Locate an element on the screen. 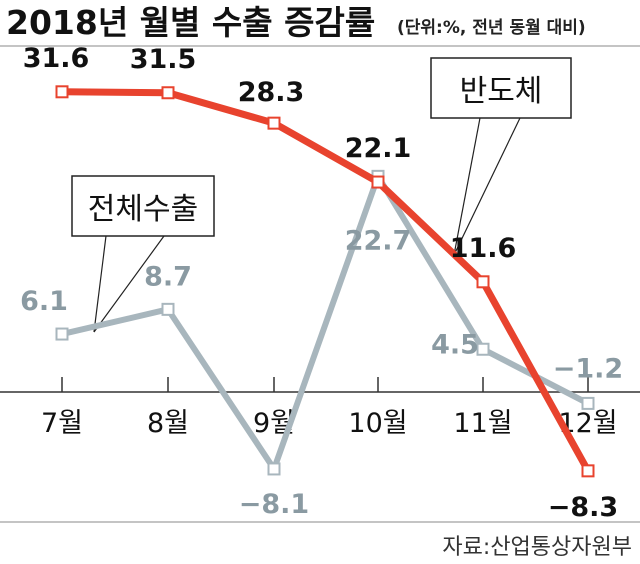  data-label-total-export: 22.7 is located at coordinates (378, 240).